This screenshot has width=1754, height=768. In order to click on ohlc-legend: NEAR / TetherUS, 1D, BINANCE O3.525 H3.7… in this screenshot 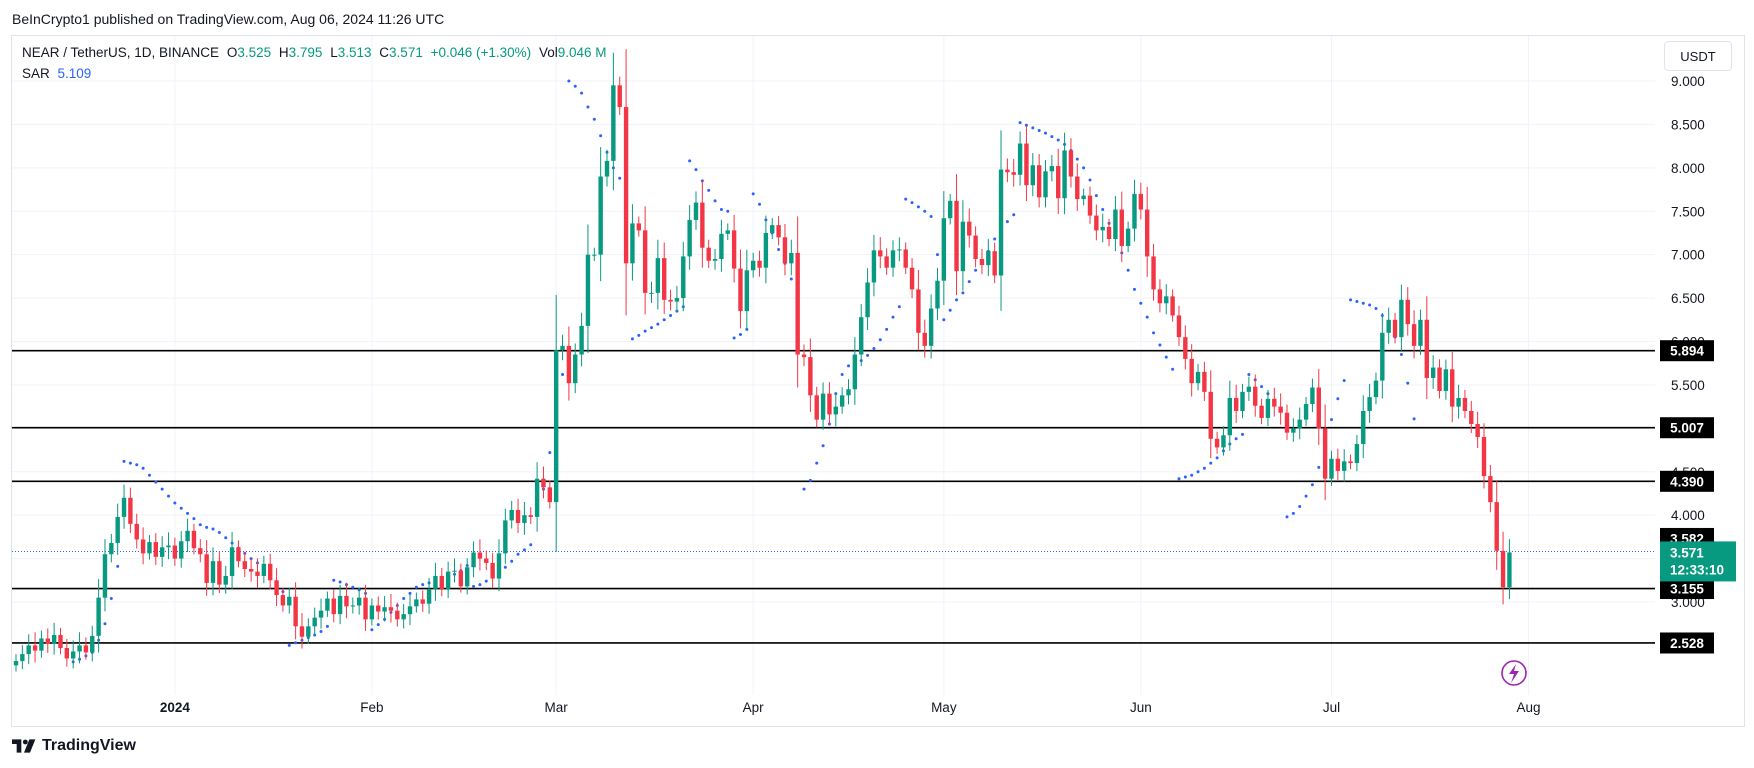, I will do `click(316, 52)`.